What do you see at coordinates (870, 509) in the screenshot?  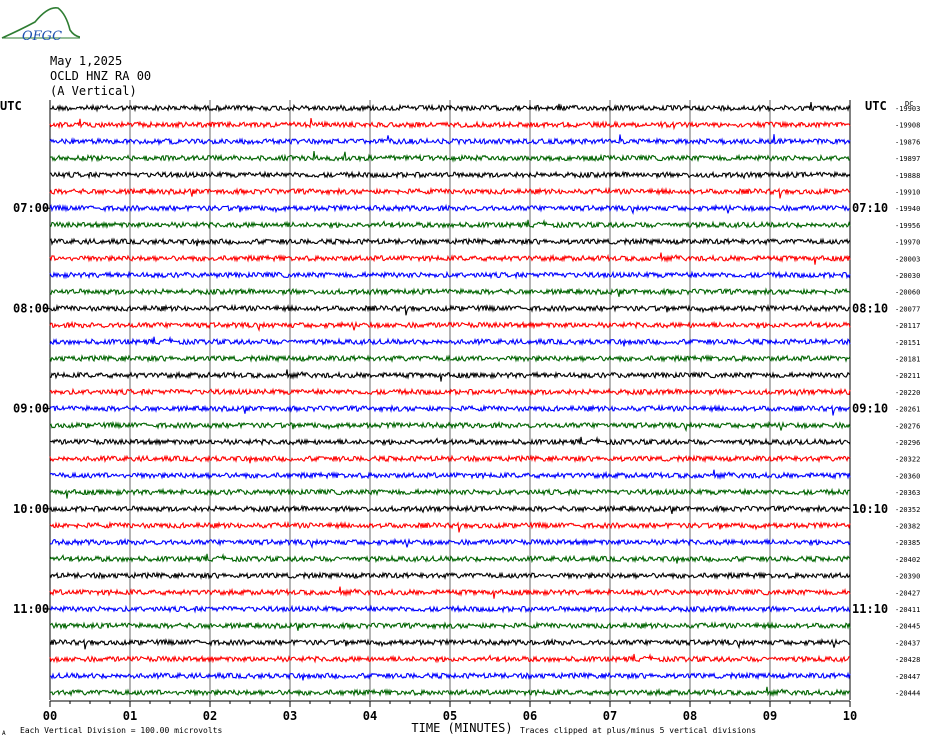 I see `right-hour-label: 10:10` at bounding box center [870, 509].